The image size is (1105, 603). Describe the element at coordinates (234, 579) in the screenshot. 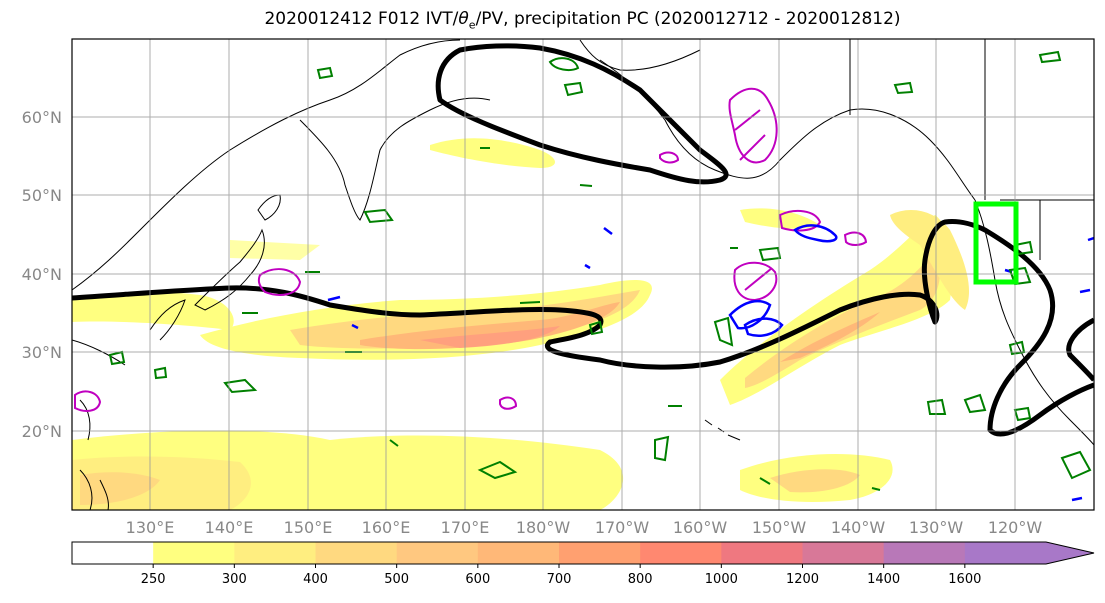

I see `colorbar-level-label: 300` at that location.